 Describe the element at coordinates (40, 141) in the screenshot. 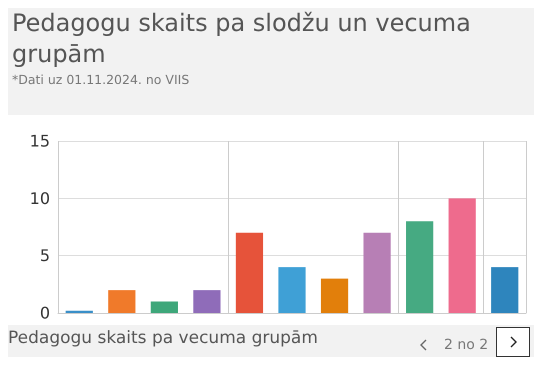

I see `y-tick-label: 15` at that location.